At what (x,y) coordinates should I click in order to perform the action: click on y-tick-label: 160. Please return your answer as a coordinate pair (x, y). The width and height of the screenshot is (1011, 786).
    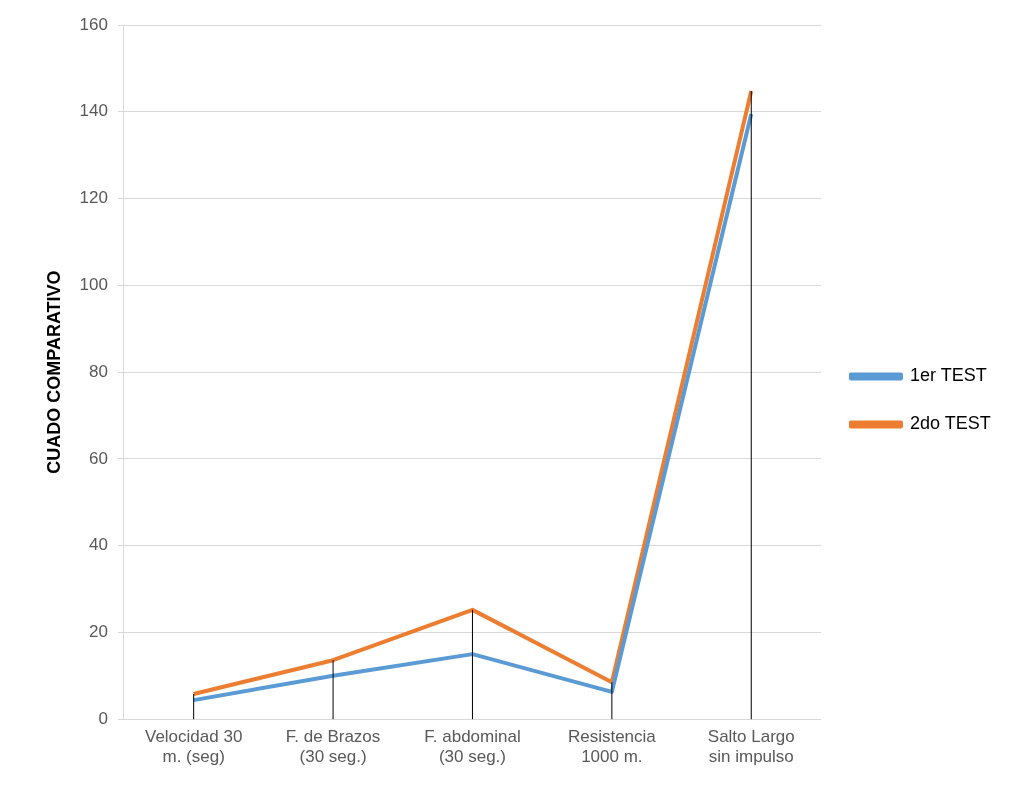
    Looking at the image, I should click on (93, 24).